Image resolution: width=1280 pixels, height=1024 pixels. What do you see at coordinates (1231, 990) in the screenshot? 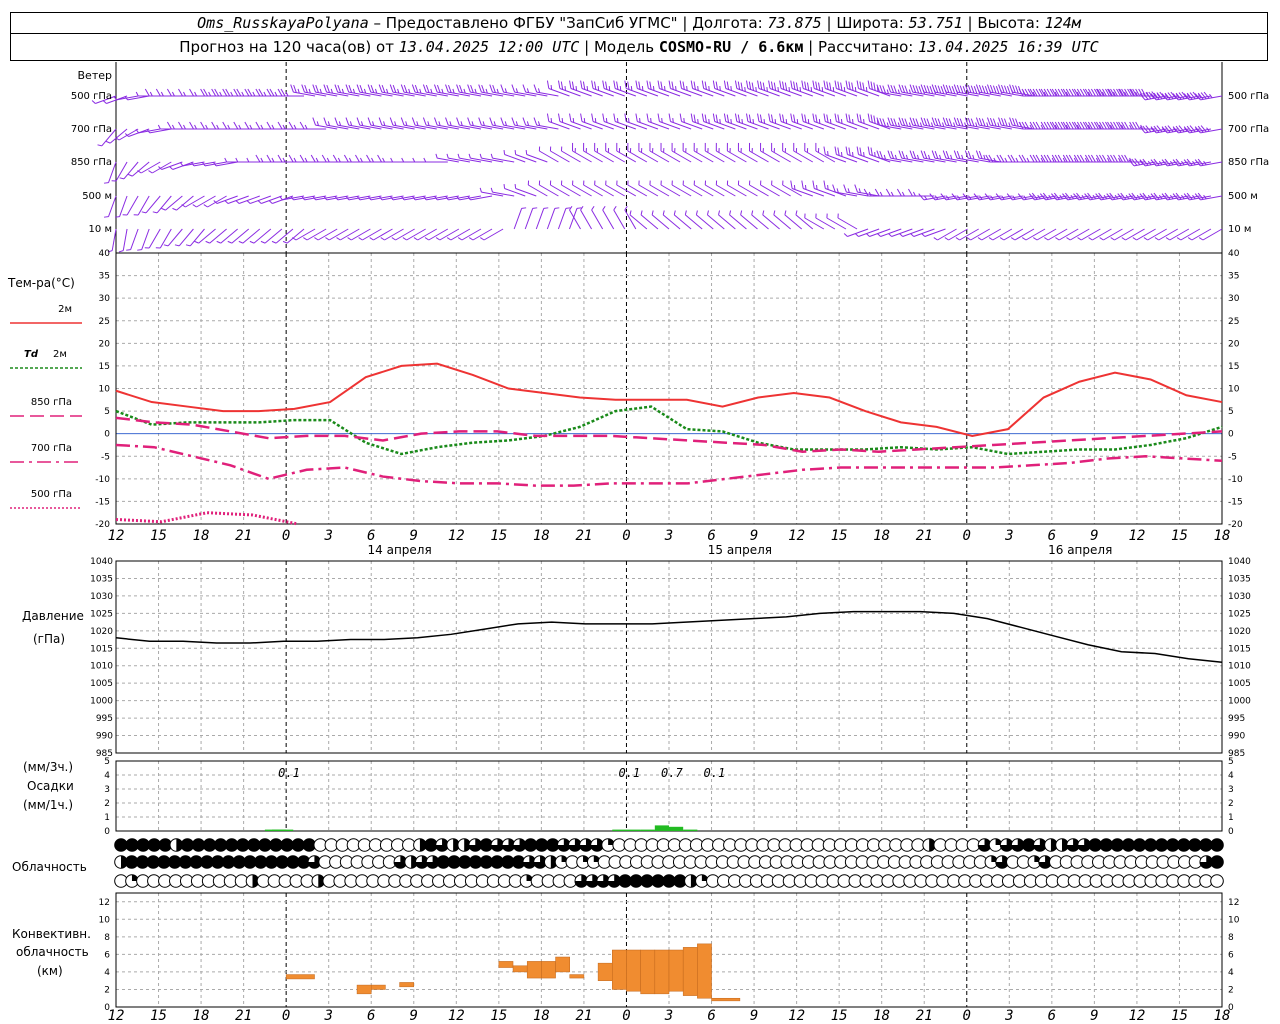
I see `conv-tick-right: 2` at bounding box center [1231, 990].